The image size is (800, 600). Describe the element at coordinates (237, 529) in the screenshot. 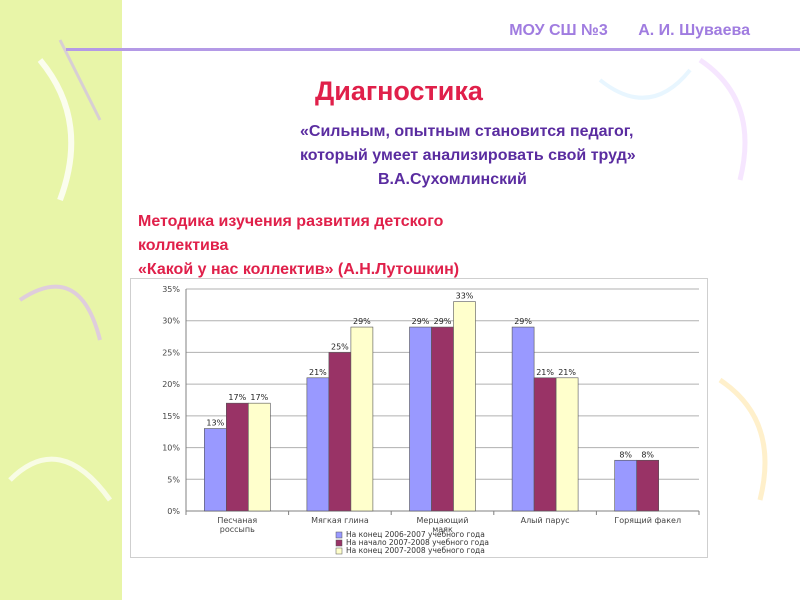

I see `x-tick-label: россыпь` at that location.